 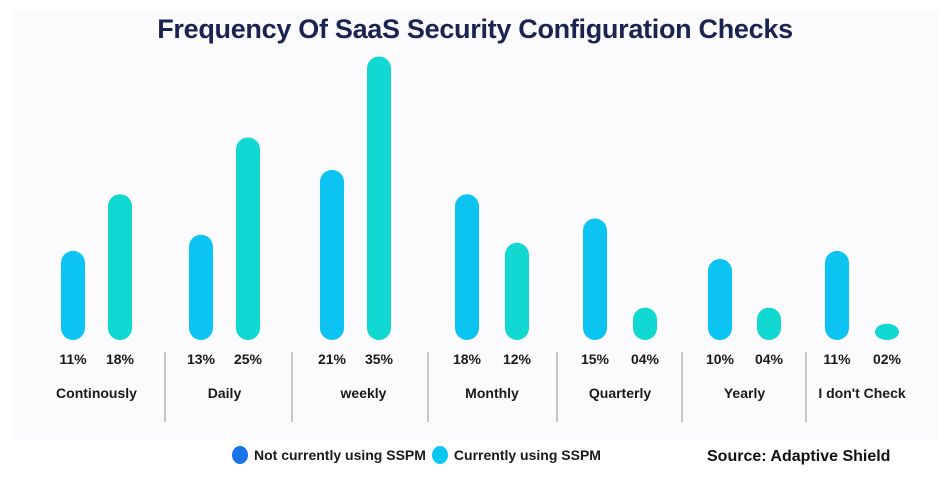 What do you see at coordinates (248, 359) in the screenshot?
I see `value-label: 25%` at bounding box center [248, 359].